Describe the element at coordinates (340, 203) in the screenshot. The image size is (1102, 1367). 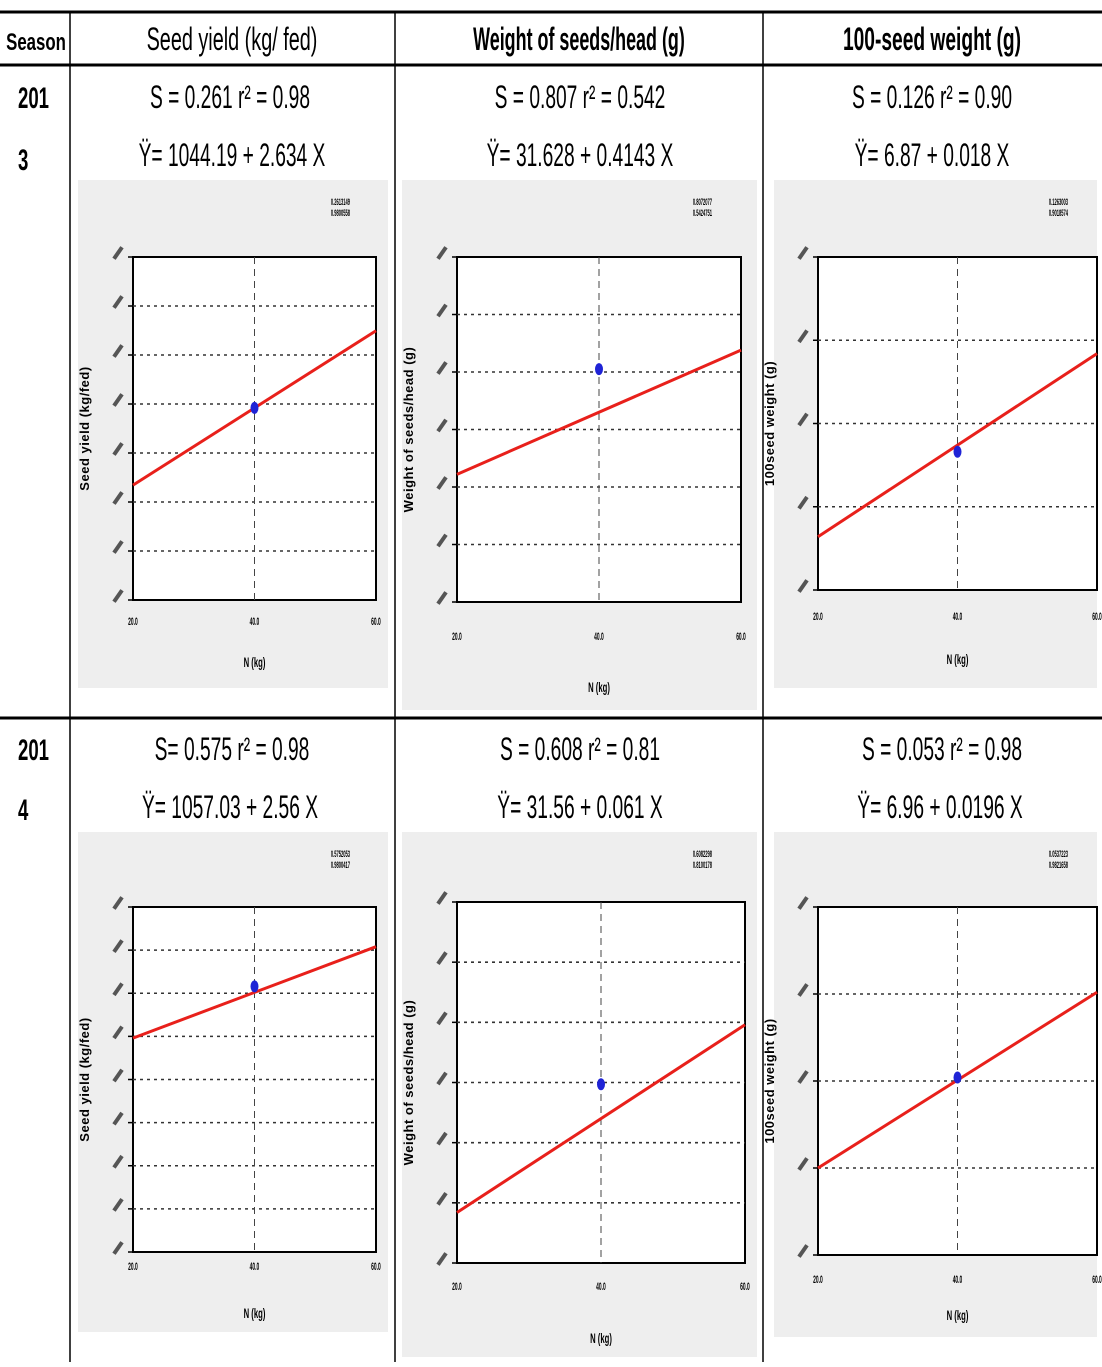
I see `legend-entry: 0.2613149` at that location.